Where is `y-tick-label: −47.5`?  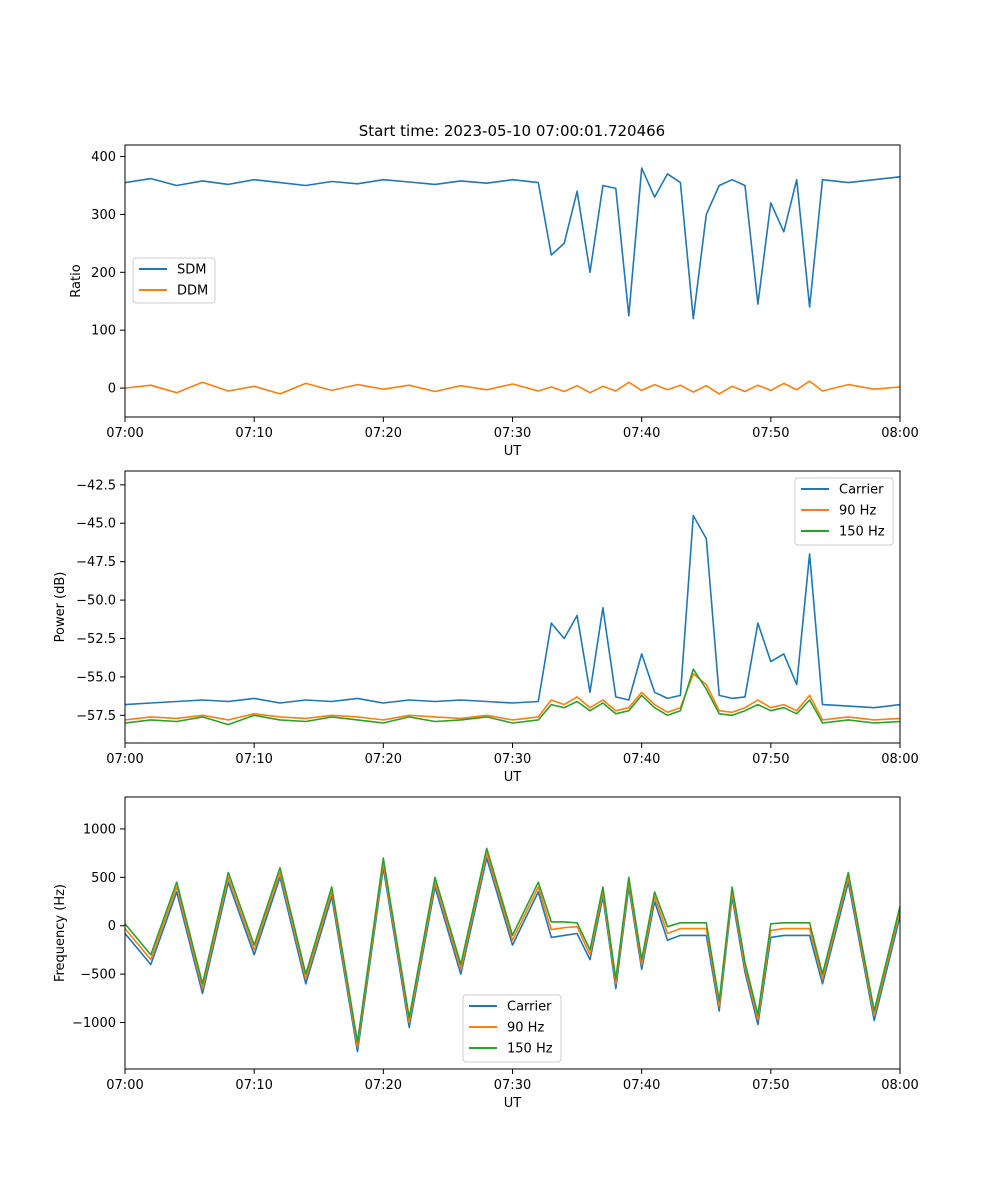
y-tick-label: −47.5 is located at coordinates (96, 562).